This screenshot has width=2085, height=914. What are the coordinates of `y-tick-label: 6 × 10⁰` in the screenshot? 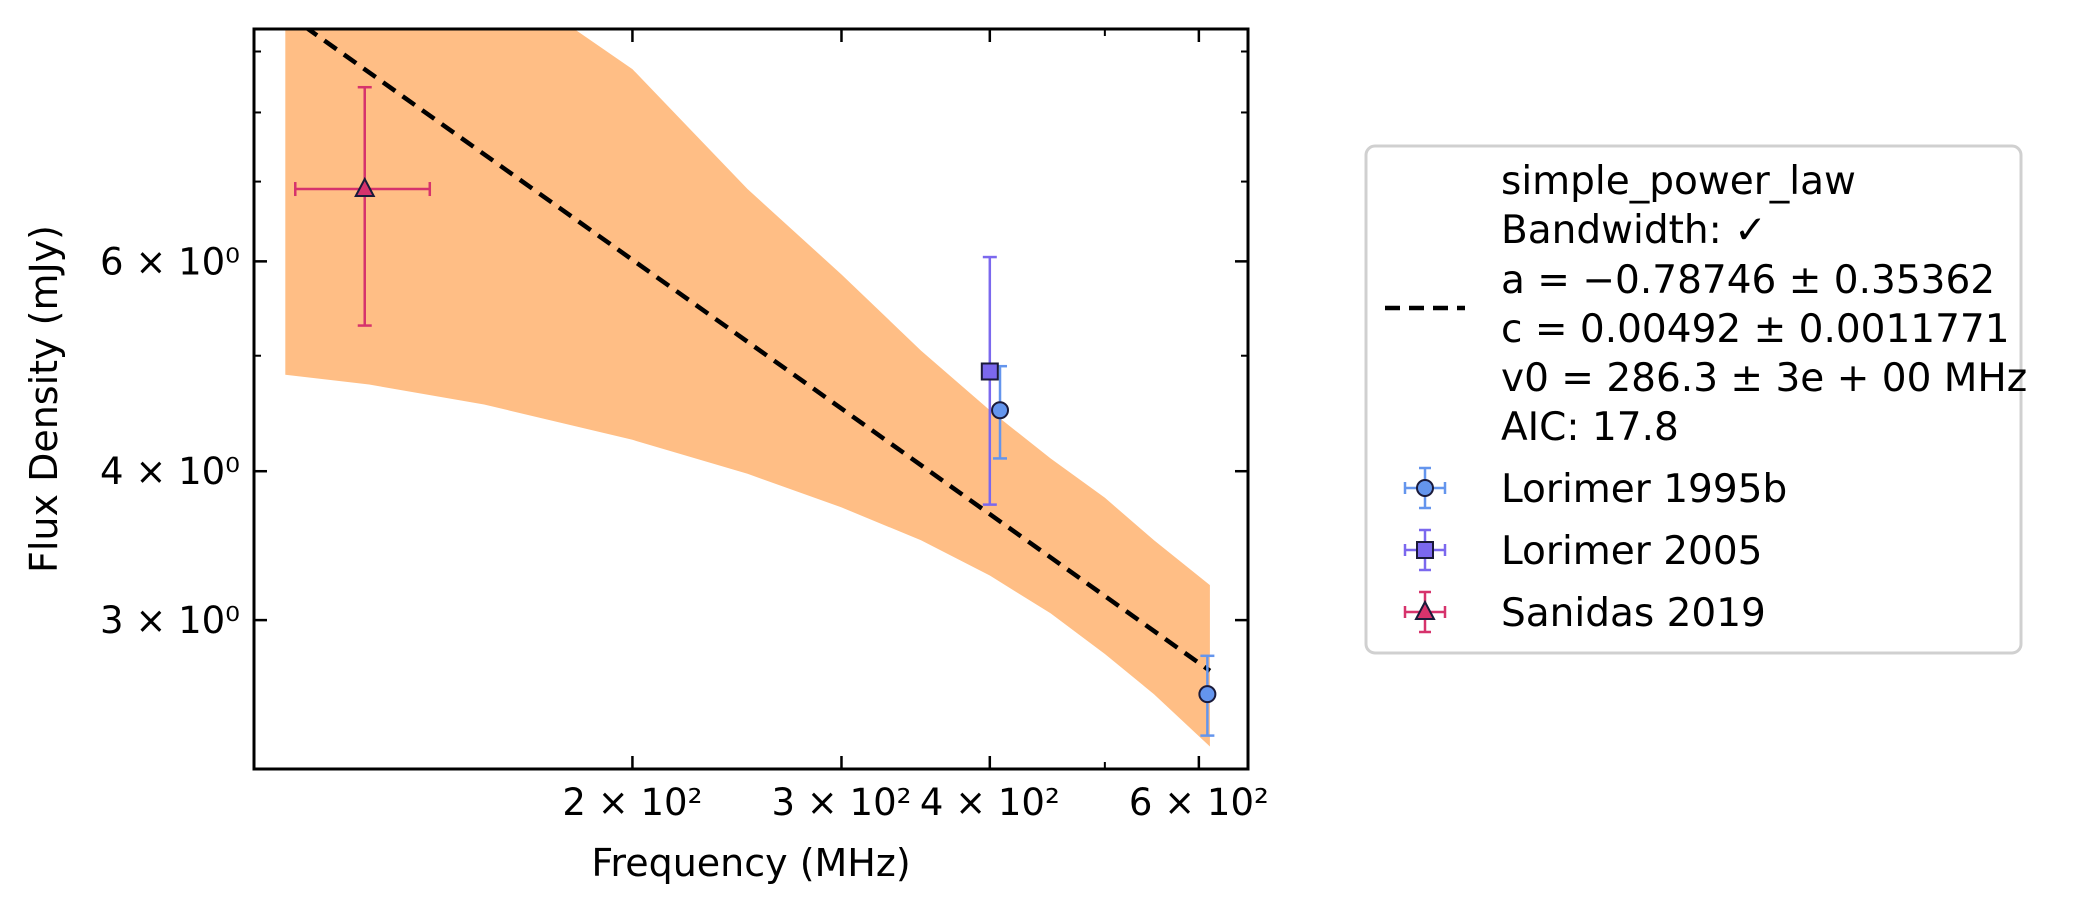 It's located at (170, 261).